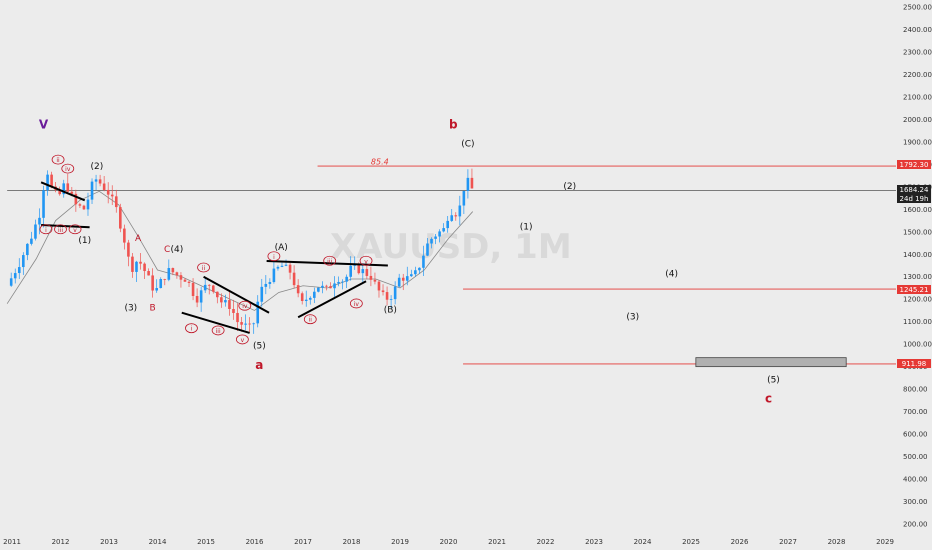  I want to click on fib-label: 85.4, so click(380, 161).